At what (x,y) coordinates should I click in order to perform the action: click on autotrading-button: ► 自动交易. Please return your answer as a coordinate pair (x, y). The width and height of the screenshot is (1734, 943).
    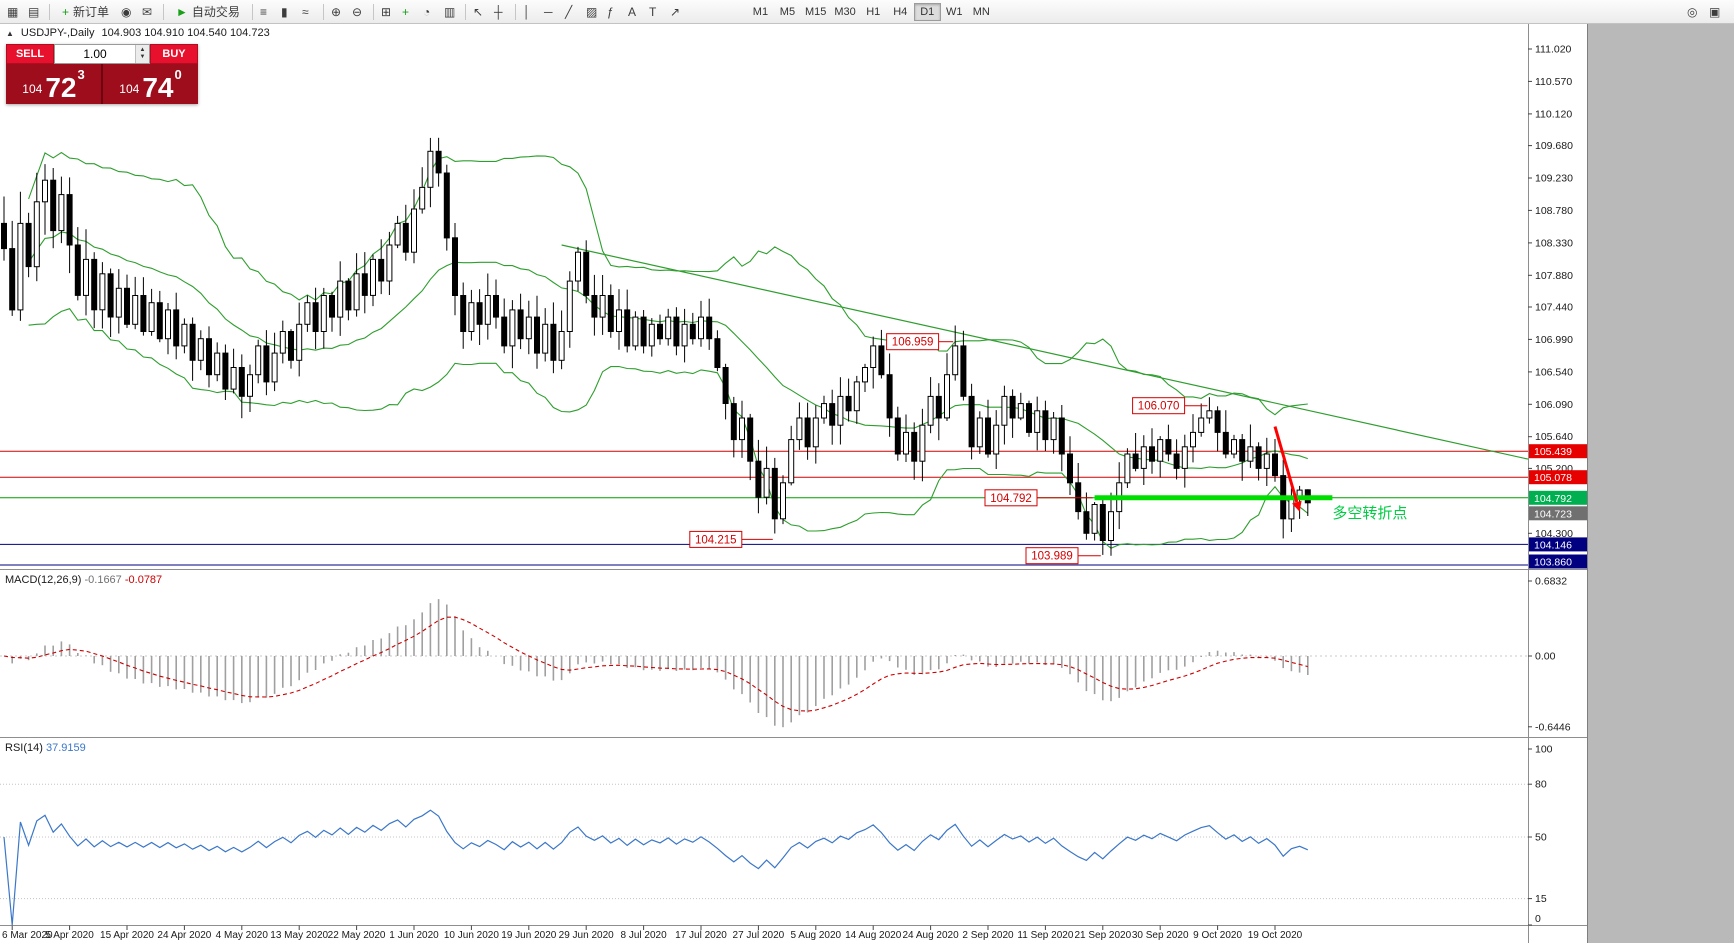
    Looking at the image, I should click on (208, 12).